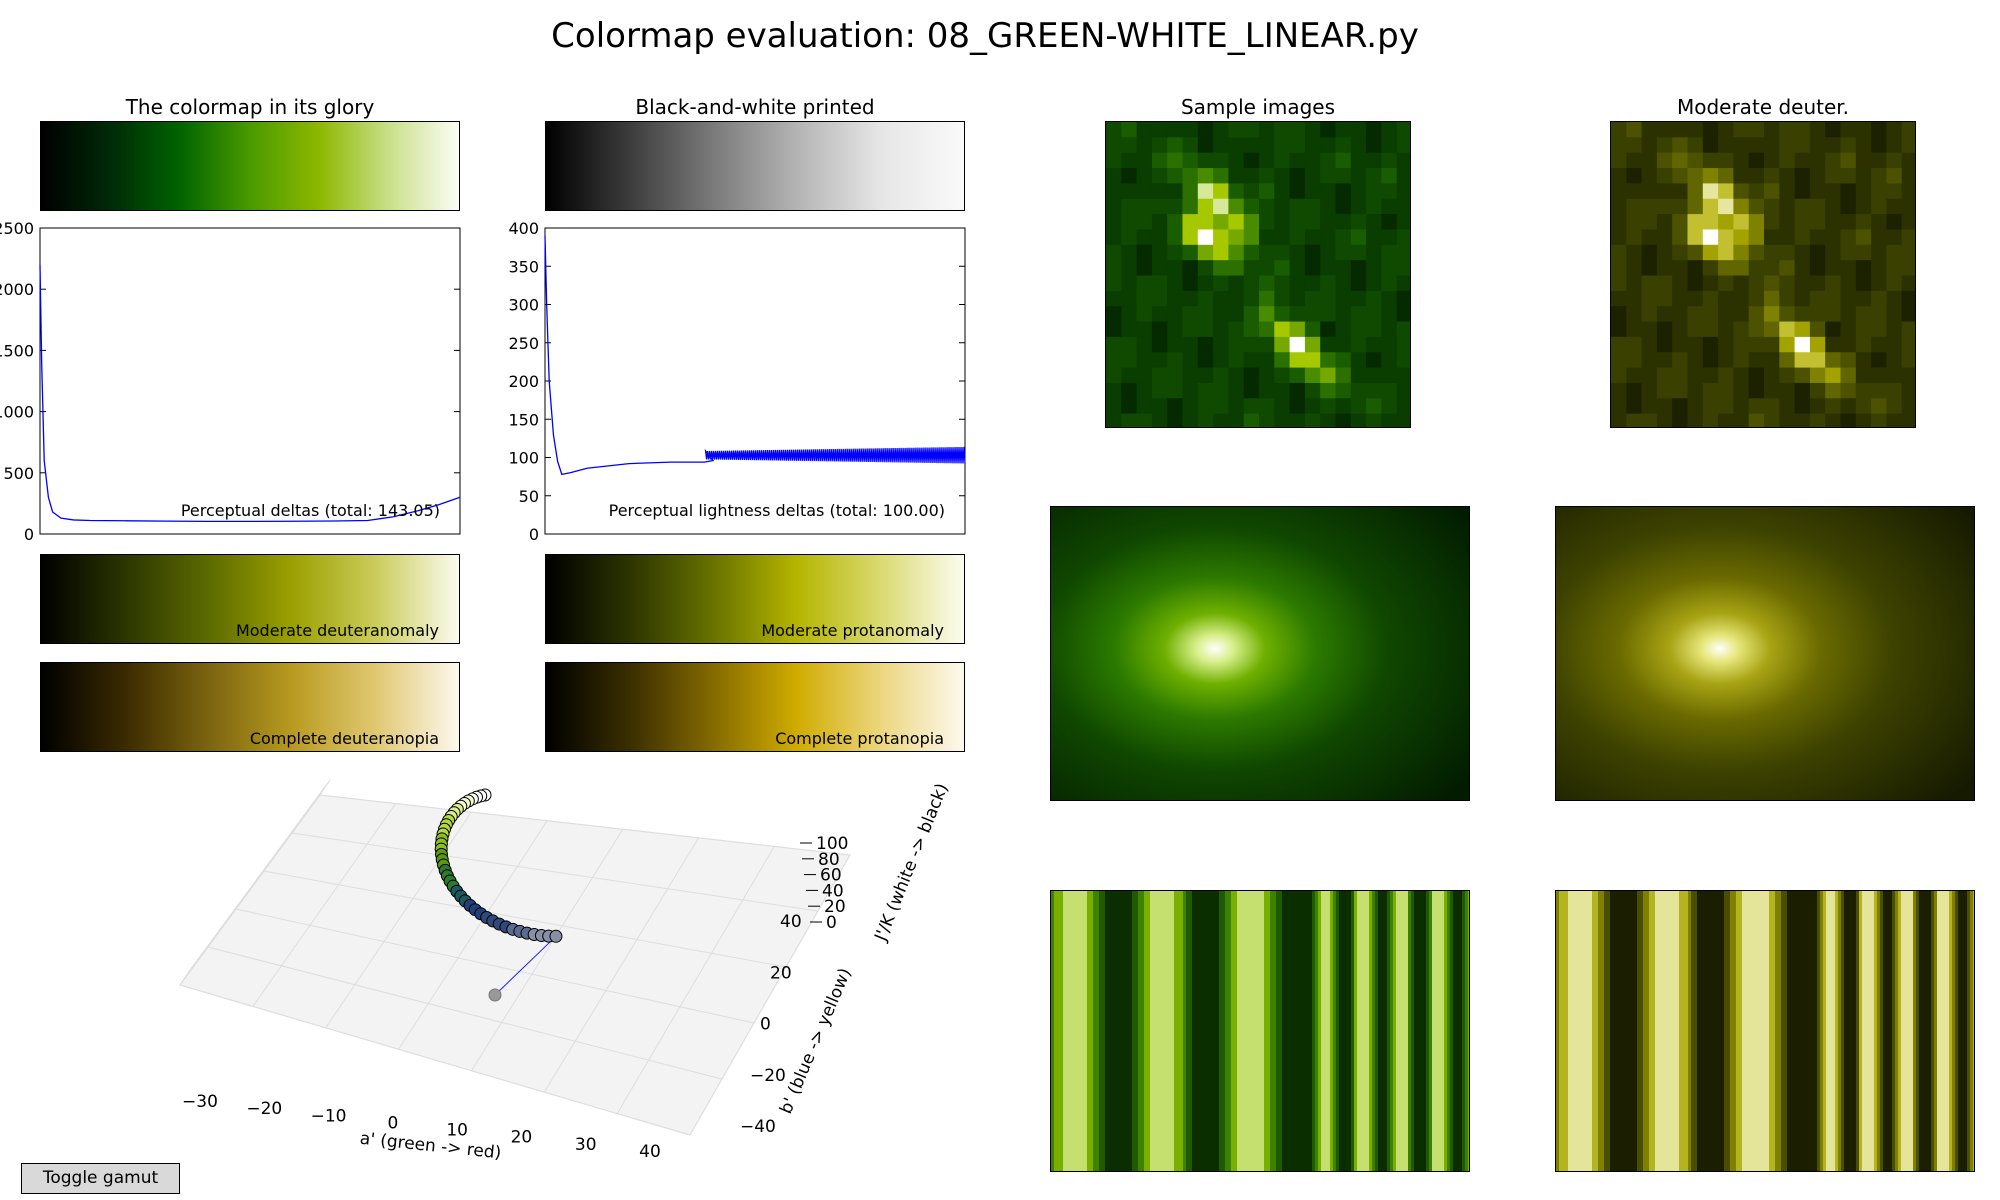  What do you see at coordinates (430, 1144) in the screenshot?
I see `x-axis-label: a' (green -> red)` at bounding box center [430, 1144].